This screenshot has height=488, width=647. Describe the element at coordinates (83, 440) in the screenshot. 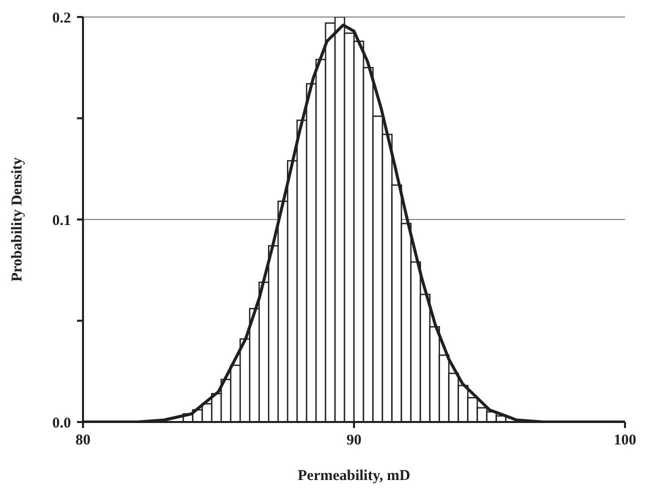

I see `x-tick-label: 80` at that location.